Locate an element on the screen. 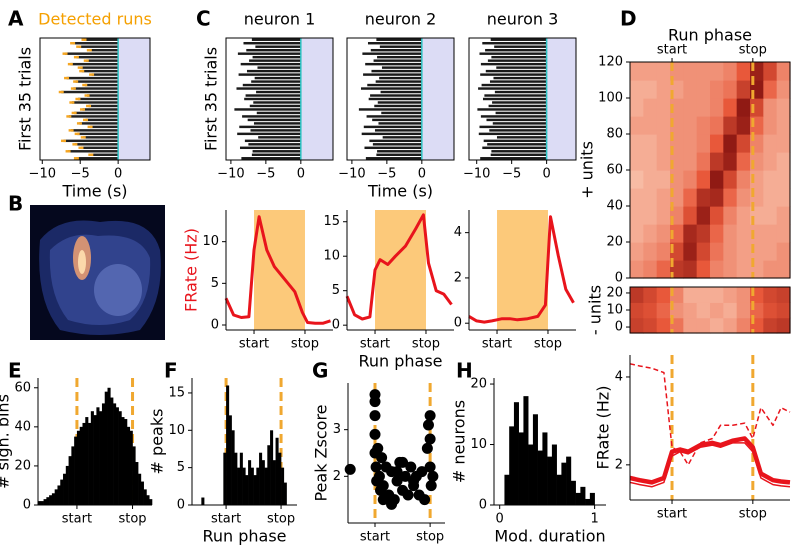 The image size is (800, 554). run-shade is located at coordinates (522, 270).